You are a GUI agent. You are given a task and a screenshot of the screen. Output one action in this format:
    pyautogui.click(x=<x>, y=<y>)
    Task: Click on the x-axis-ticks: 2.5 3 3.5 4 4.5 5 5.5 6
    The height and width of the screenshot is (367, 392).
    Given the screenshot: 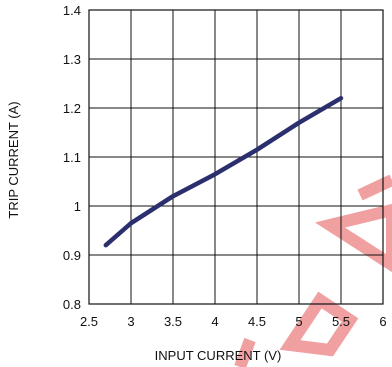 What is the action you would take?
    pyautogui.click(x=233, y=321)
    